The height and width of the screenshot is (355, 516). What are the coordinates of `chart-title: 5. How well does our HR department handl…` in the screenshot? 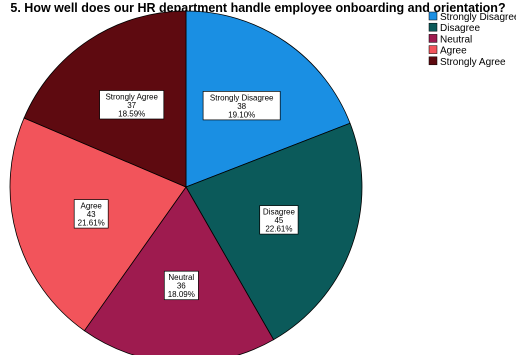 It's located at (257, 8).